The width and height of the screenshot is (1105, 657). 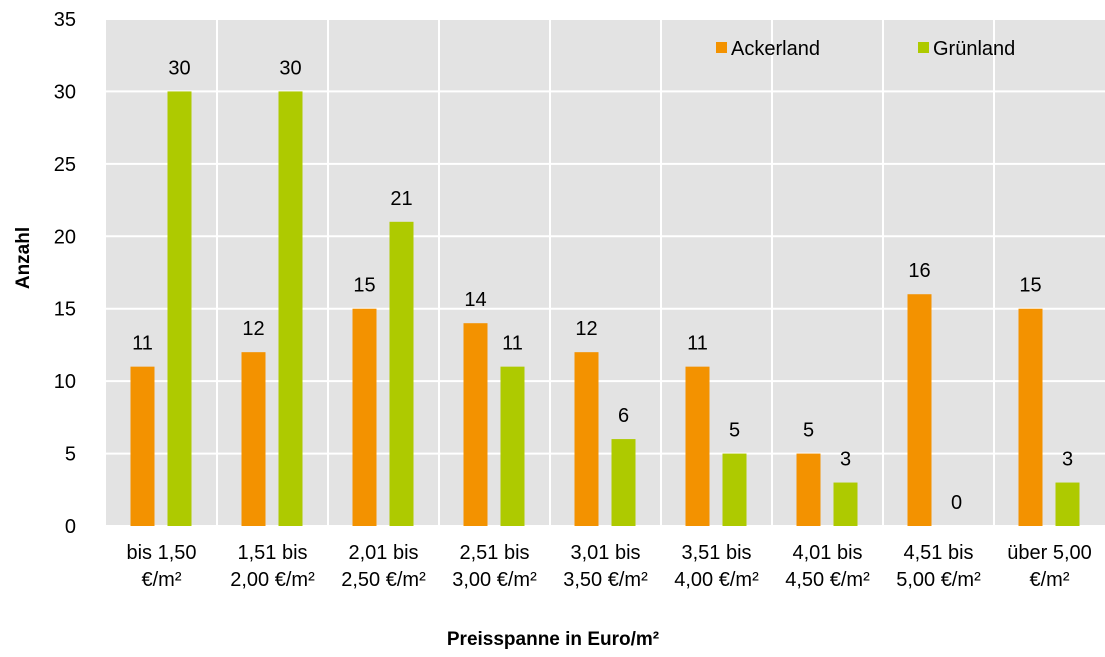 I want to click on data-label: 6, so click(x=623, y=416).